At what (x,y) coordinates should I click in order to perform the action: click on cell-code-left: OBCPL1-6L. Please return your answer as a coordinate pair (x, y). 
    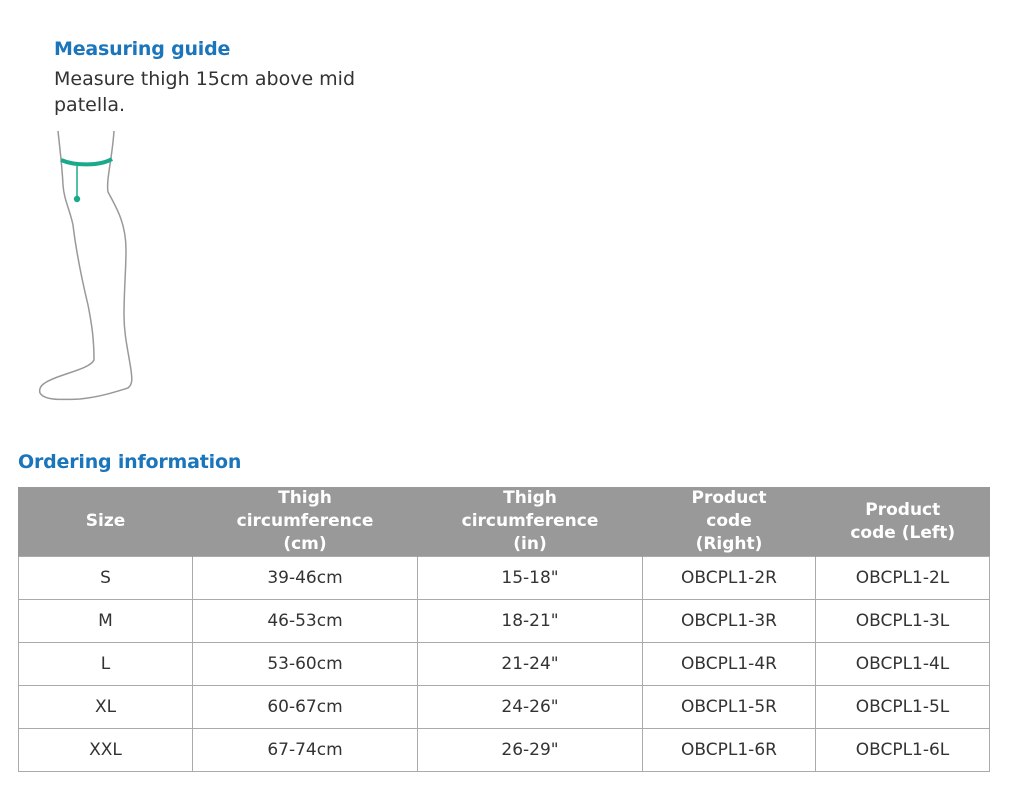
    Looking at the image, I should click on (902, 750).